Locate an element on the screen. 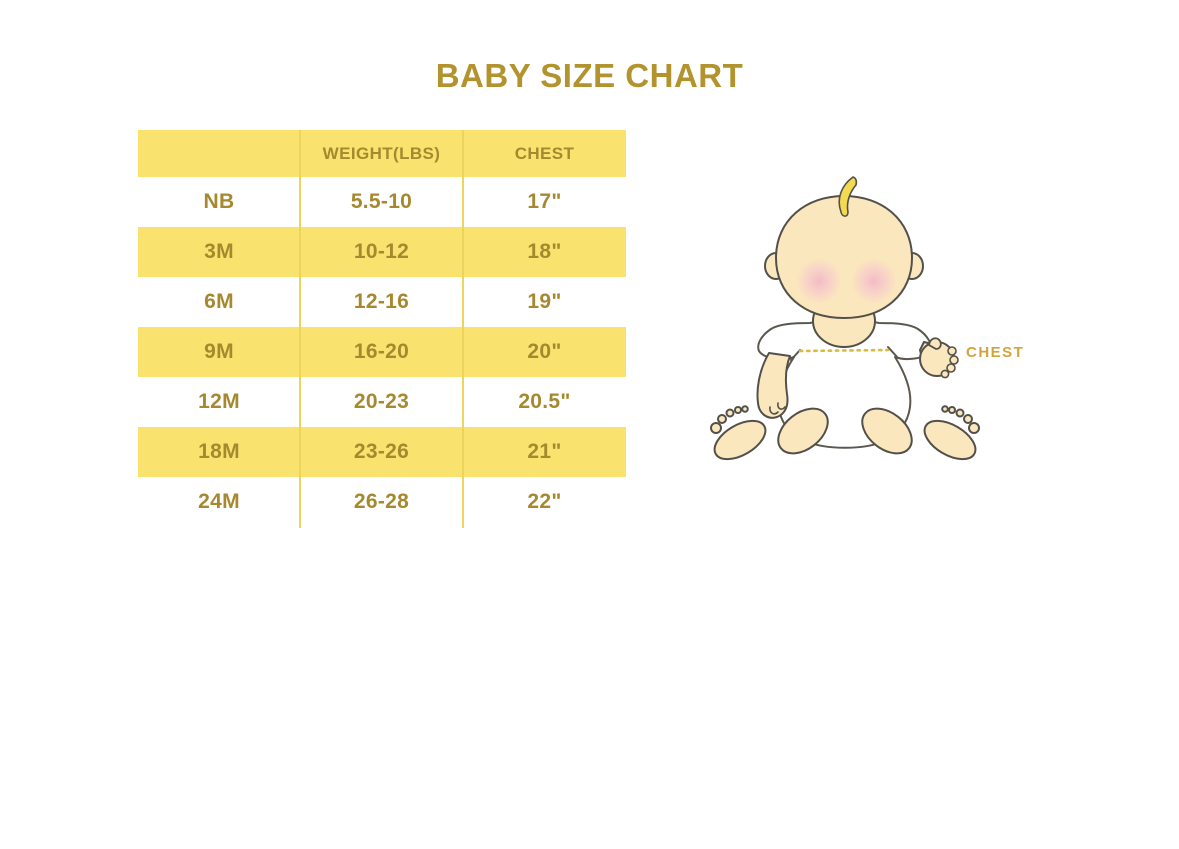  table-row: NB 5.5-10 17" is located at coordinates (382, 202).